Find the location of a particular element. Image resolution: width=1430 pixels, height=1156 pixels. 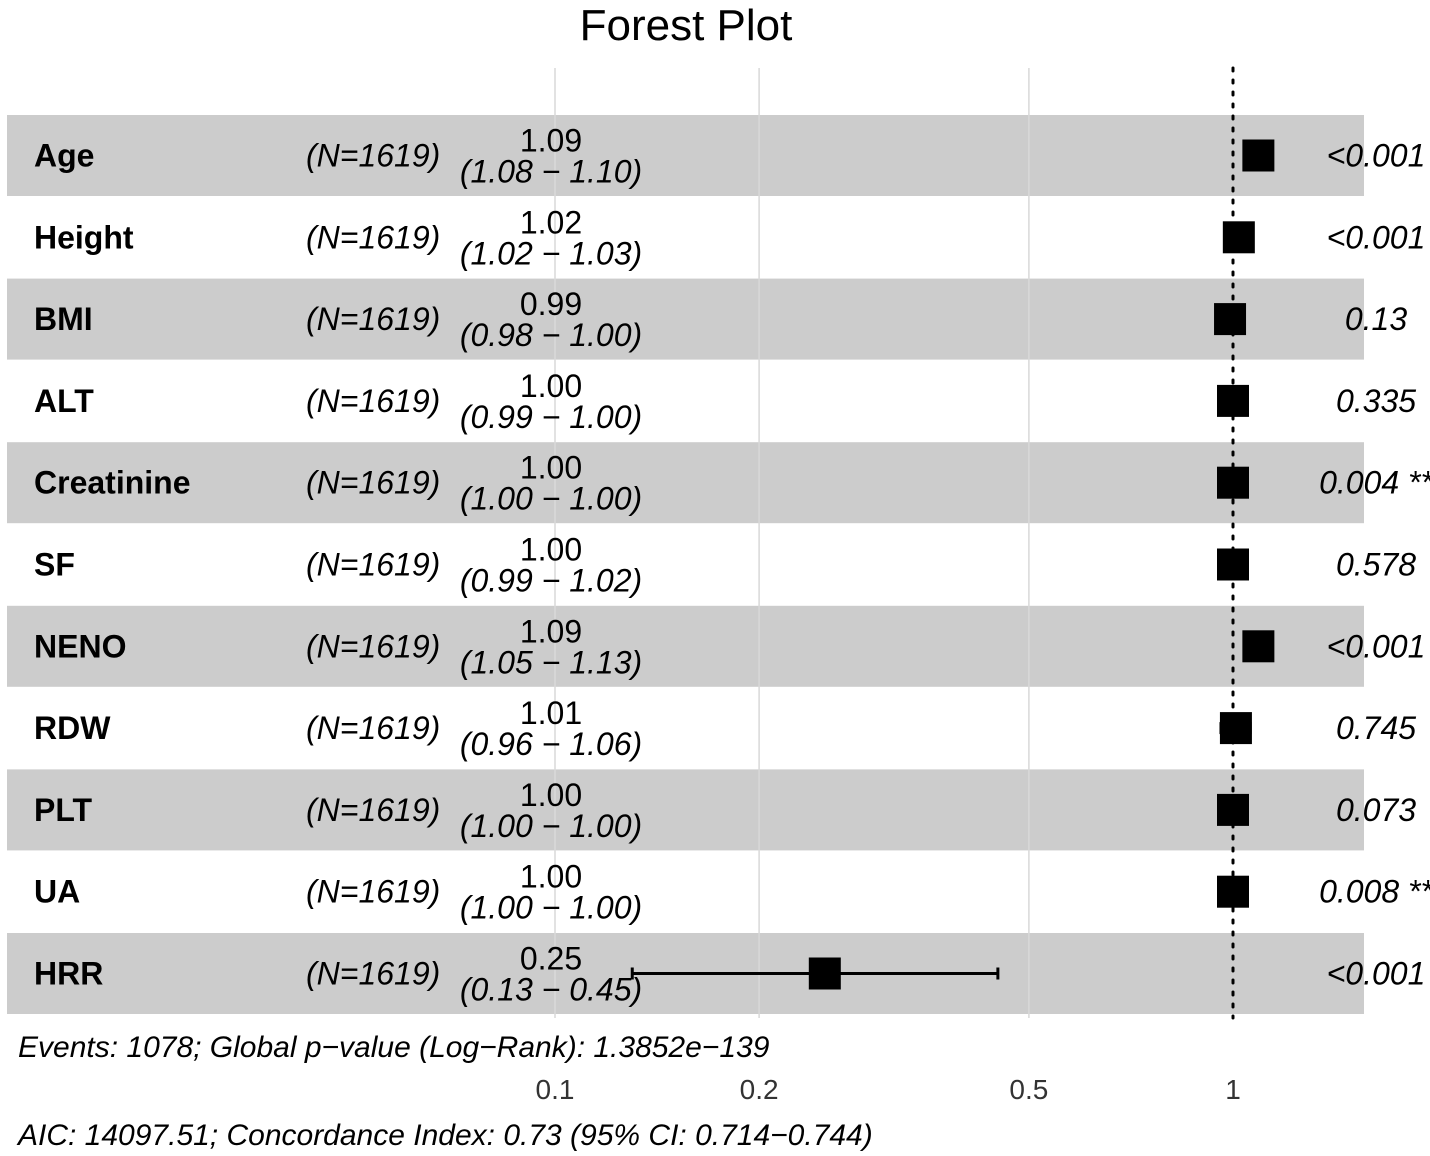

variable-label: Age is located at coordinates (64, 156).